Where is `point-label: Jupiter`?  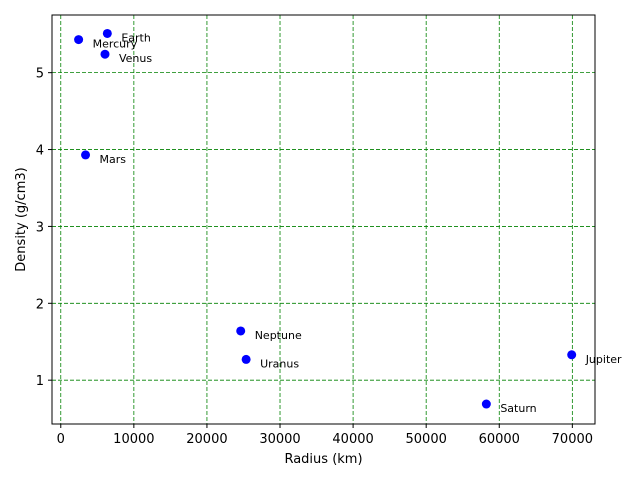
point-label: Jupiter is located at coordinates (603, 359).